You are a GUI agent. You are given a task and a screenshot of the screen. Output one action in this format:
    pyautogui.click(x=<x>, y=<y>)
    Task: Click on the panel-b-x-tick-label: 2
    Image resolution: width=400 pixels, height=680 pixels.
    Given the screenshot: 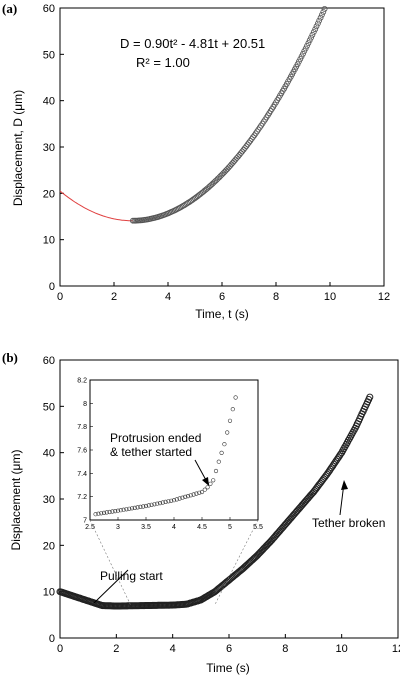 What is the action you would take?
    pyautogui.click(x=116, y=649)
    